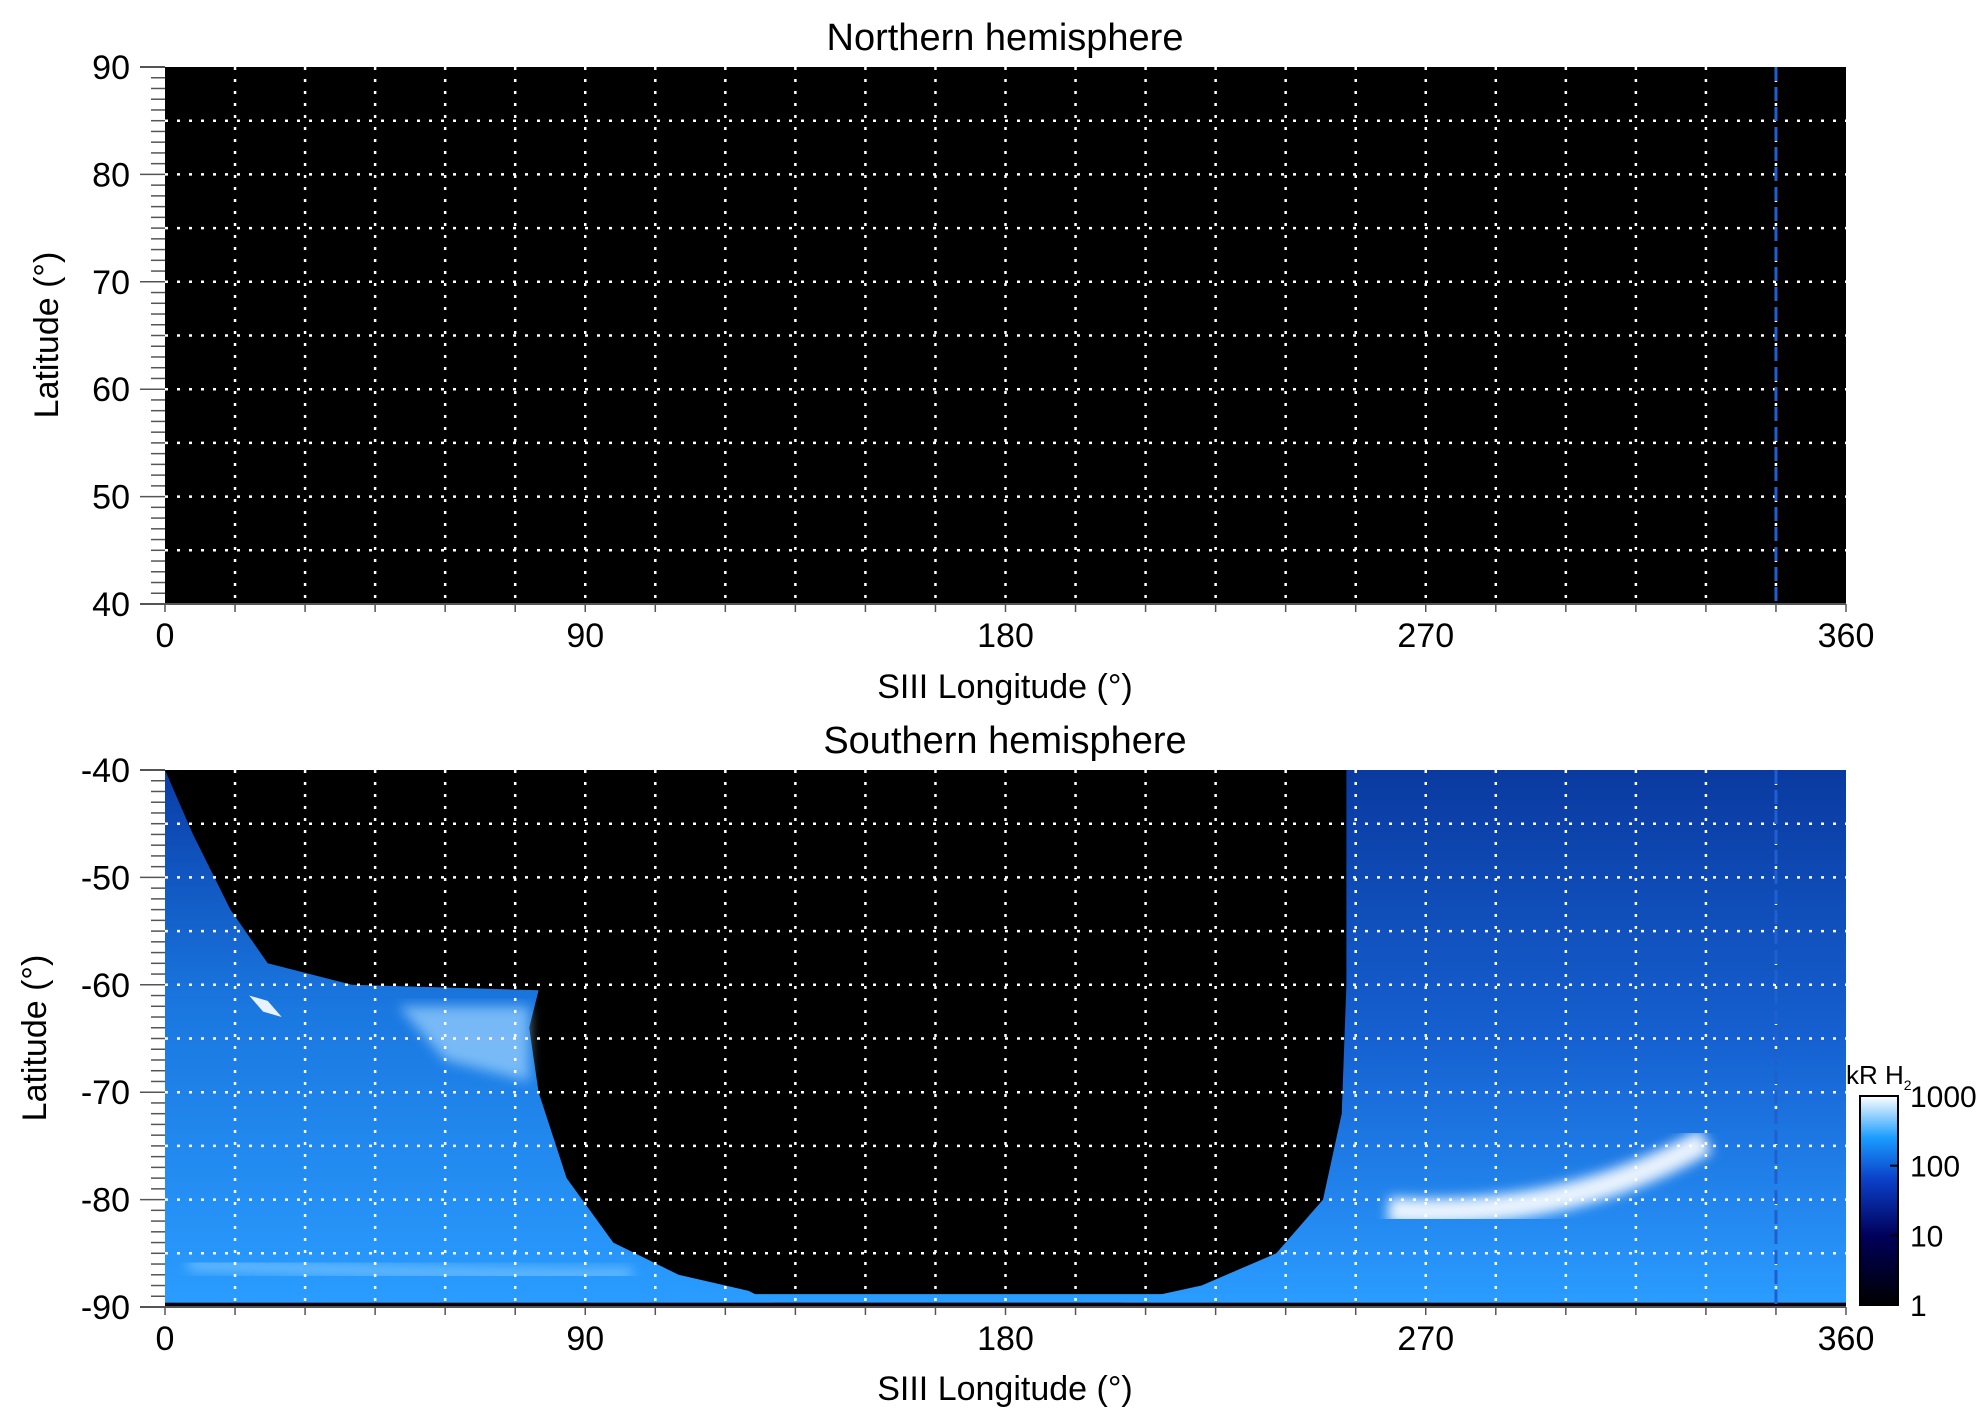 The height and width of the screenshot is (1423, 1983). I want to click on top-xlabel: SIII Longitude (°), so click(1005, 687).